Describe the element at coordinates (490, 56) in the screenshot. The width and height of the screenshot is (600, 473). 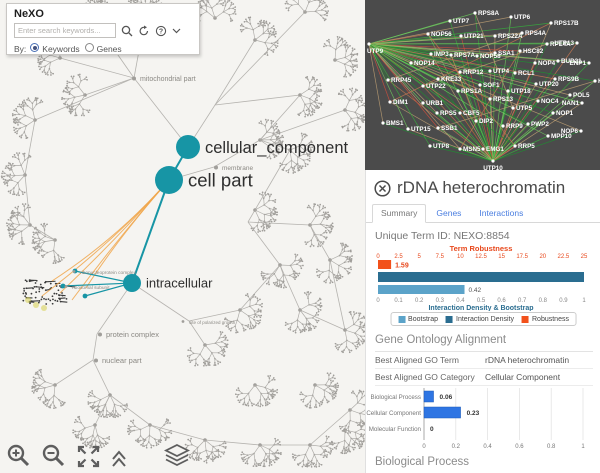
I see `gene-label-nop58: NOP58` at that location.